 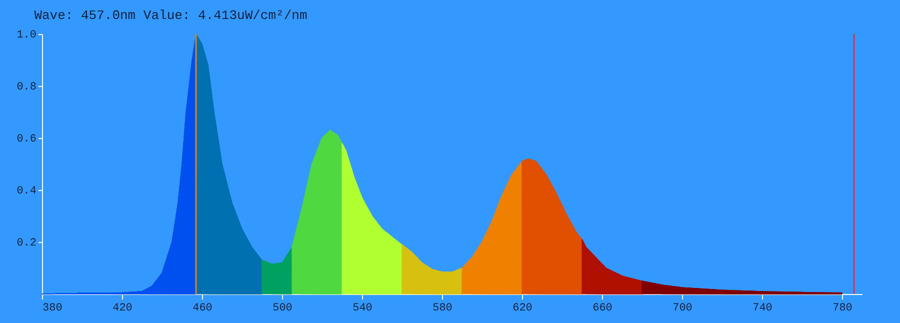 I want to click on x-tick-label: 500, so click(x=282, y=308).